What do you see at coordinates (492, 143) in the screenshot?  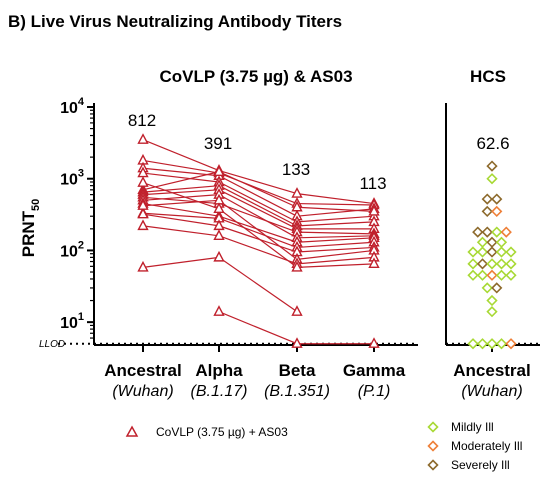 I see `hcs-gmt-label: 62.6` at bounding box center [492, 143].